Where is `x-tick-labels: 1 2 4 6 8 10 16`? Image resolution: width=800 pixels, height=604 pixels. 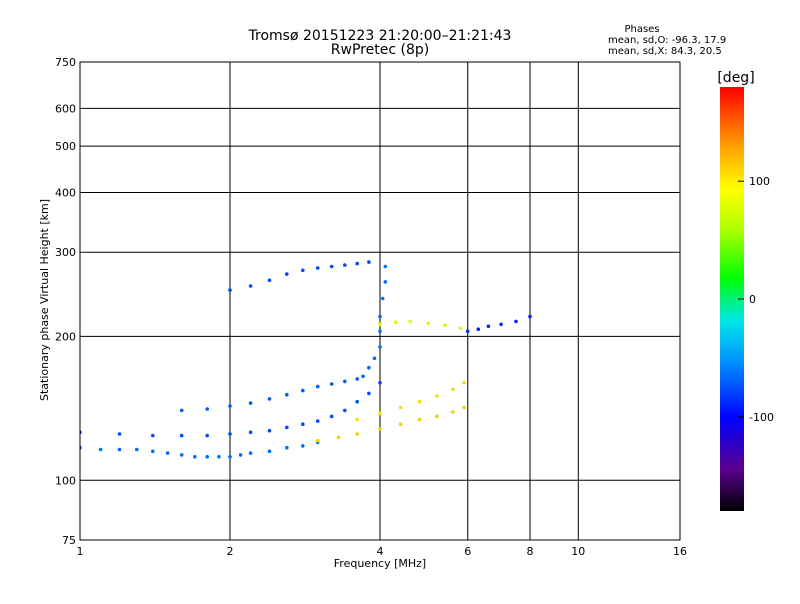 x-tick-labels: 1 2 4 6 8 10 16 is located at coordinates (382, 551).